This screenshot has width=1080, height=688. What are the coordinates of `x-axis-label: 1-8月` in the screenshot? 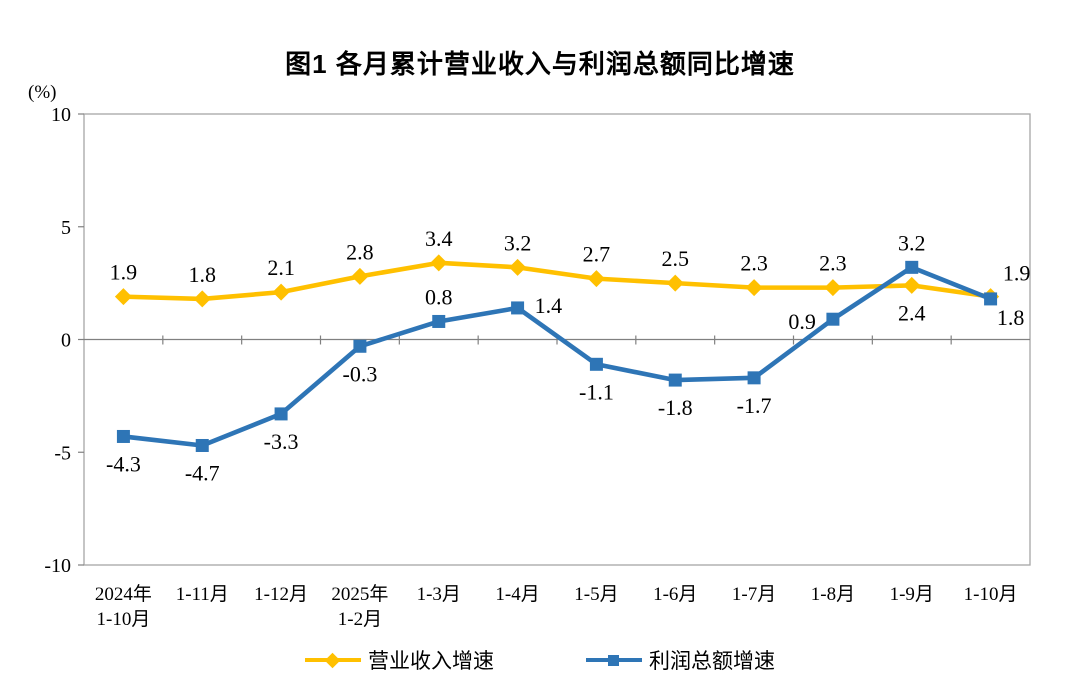 It's located at (833, 594).